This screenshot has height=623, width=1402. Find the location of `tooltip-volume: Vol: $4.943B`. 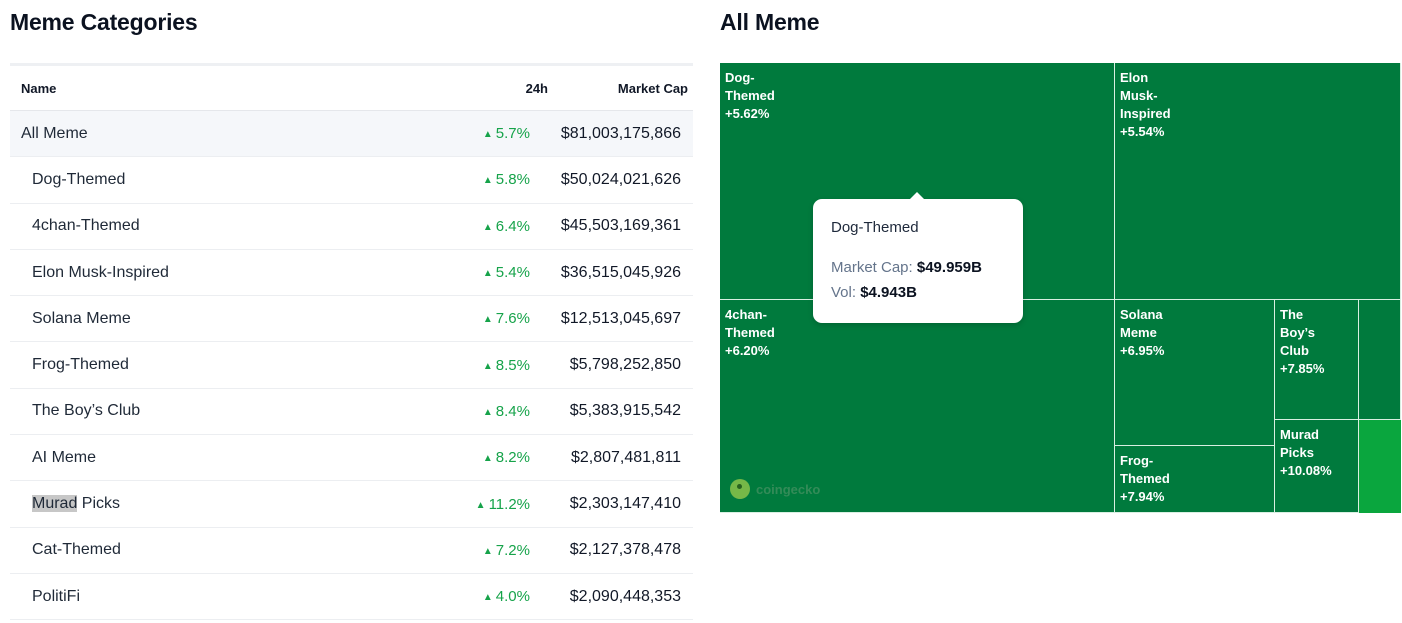

tooltip-volume: Vol: $4.943B is located at coordinates (874, 292).